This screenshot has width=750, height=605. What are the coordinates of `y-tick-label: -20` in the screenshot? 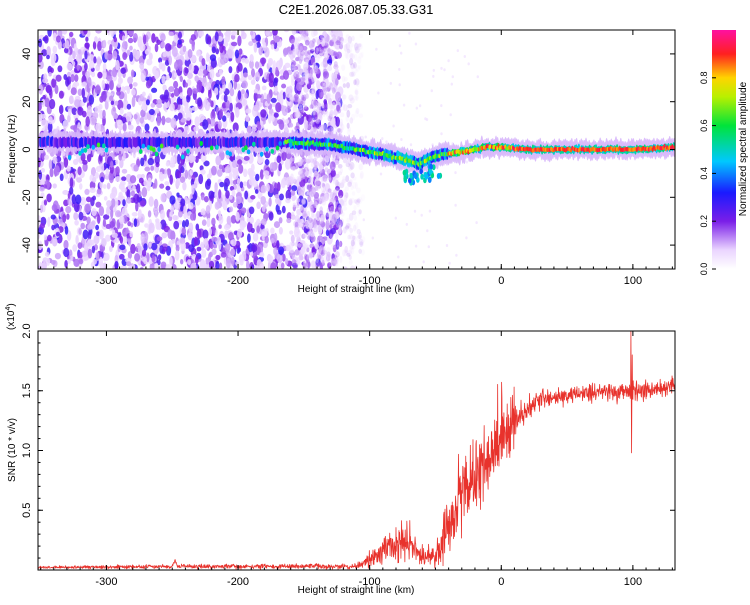 It's located at (27, 197).